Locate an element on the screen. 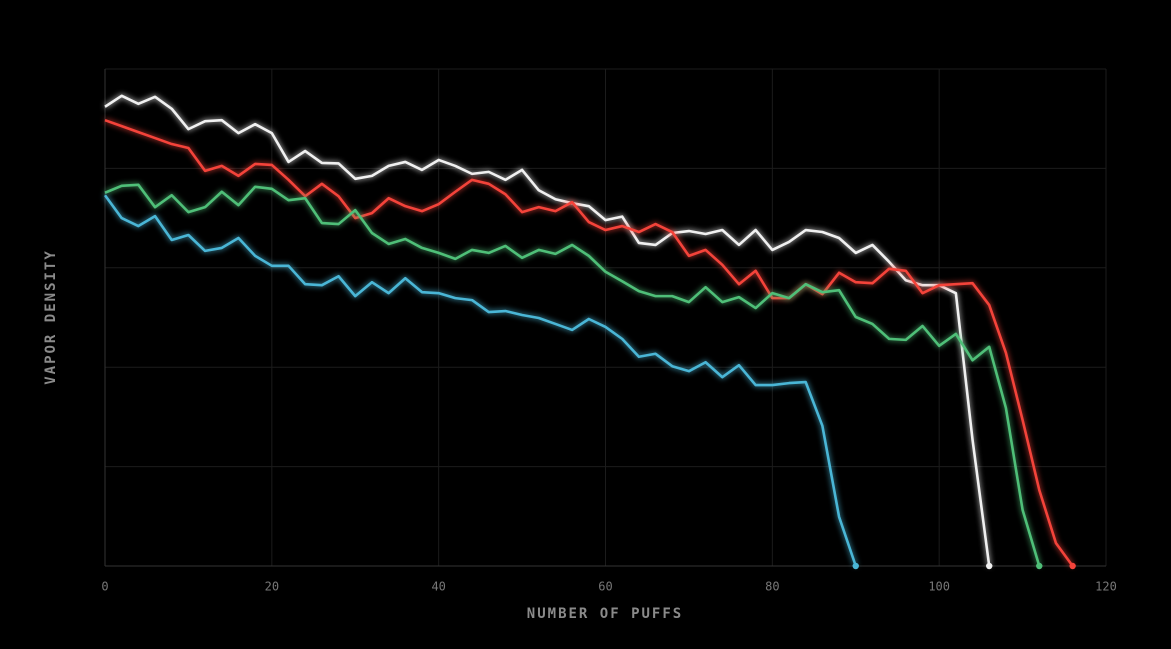 The image size is (1171, 649). x-axis-label: NUMBER OF PUFFS is located at coordinates (605, 614).